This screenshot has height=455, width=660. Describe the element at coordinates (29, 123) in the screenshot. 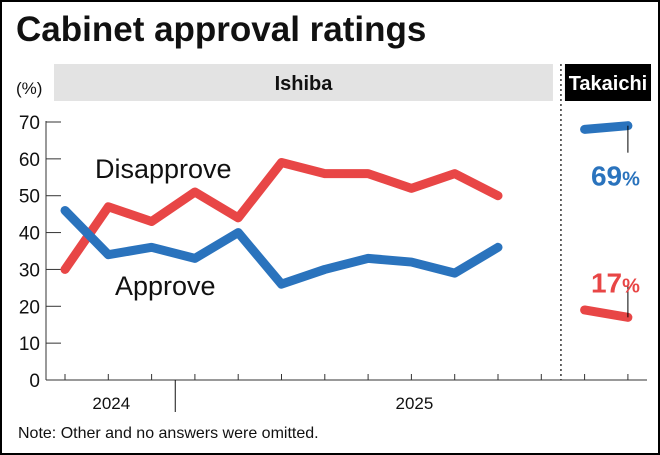

I see `y-tick-label: 70` at that location.